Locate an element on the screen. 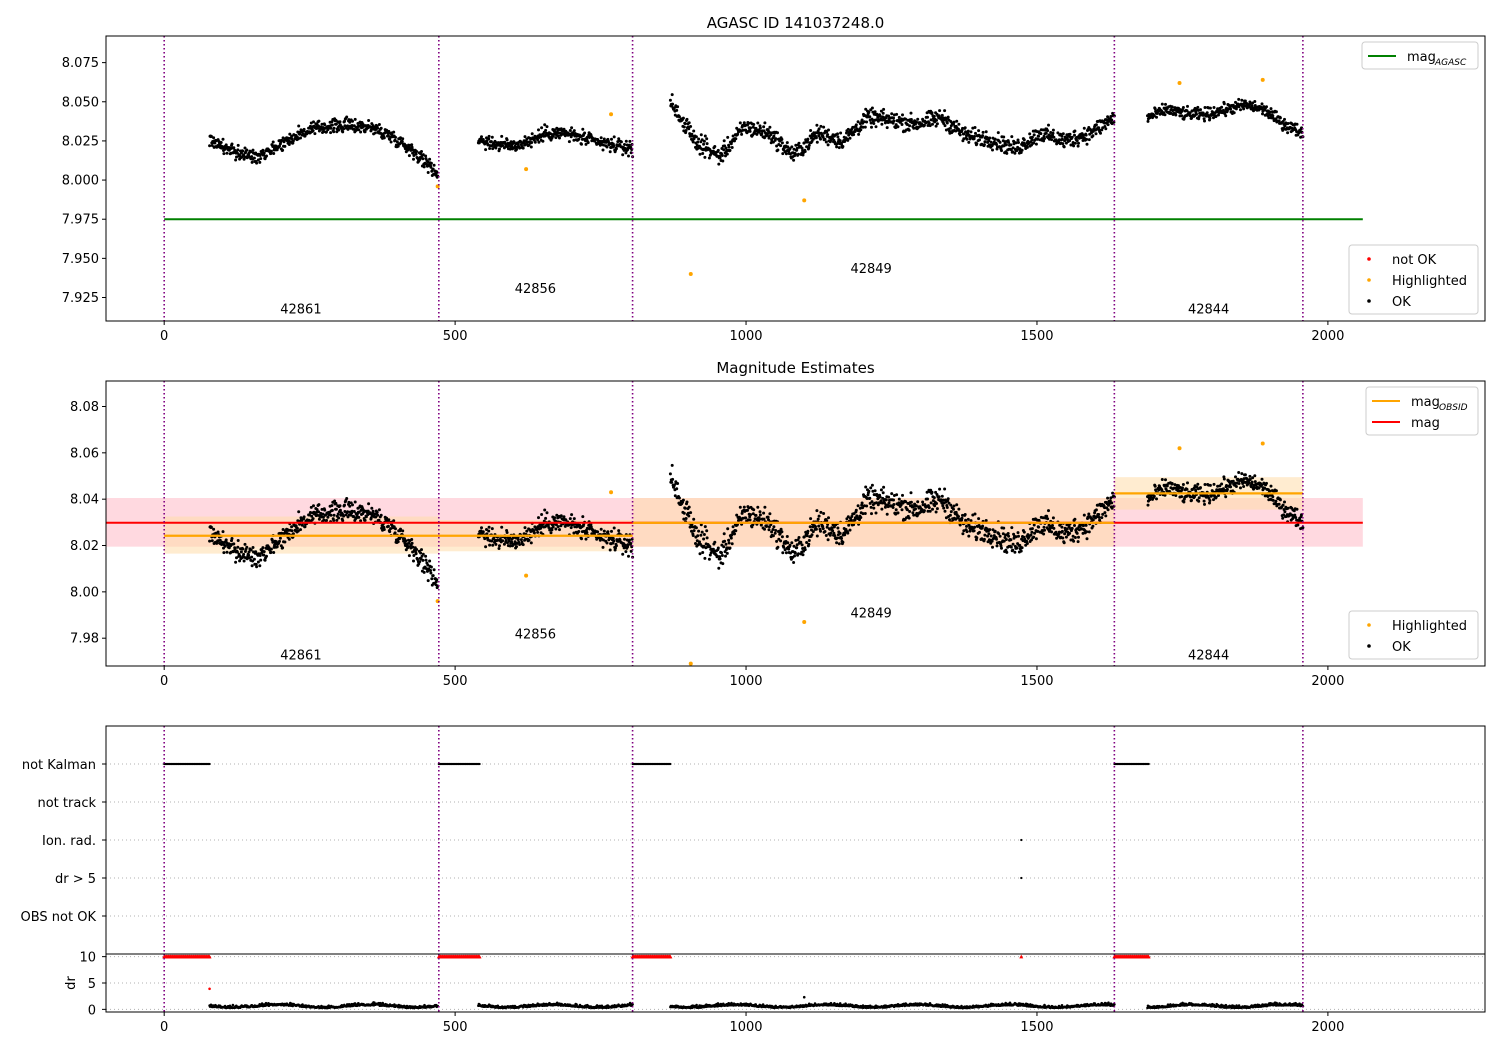 Image resolution: width=1500 pixels, height=1050 pixels. flag-points is located at coordinates (651, 764).